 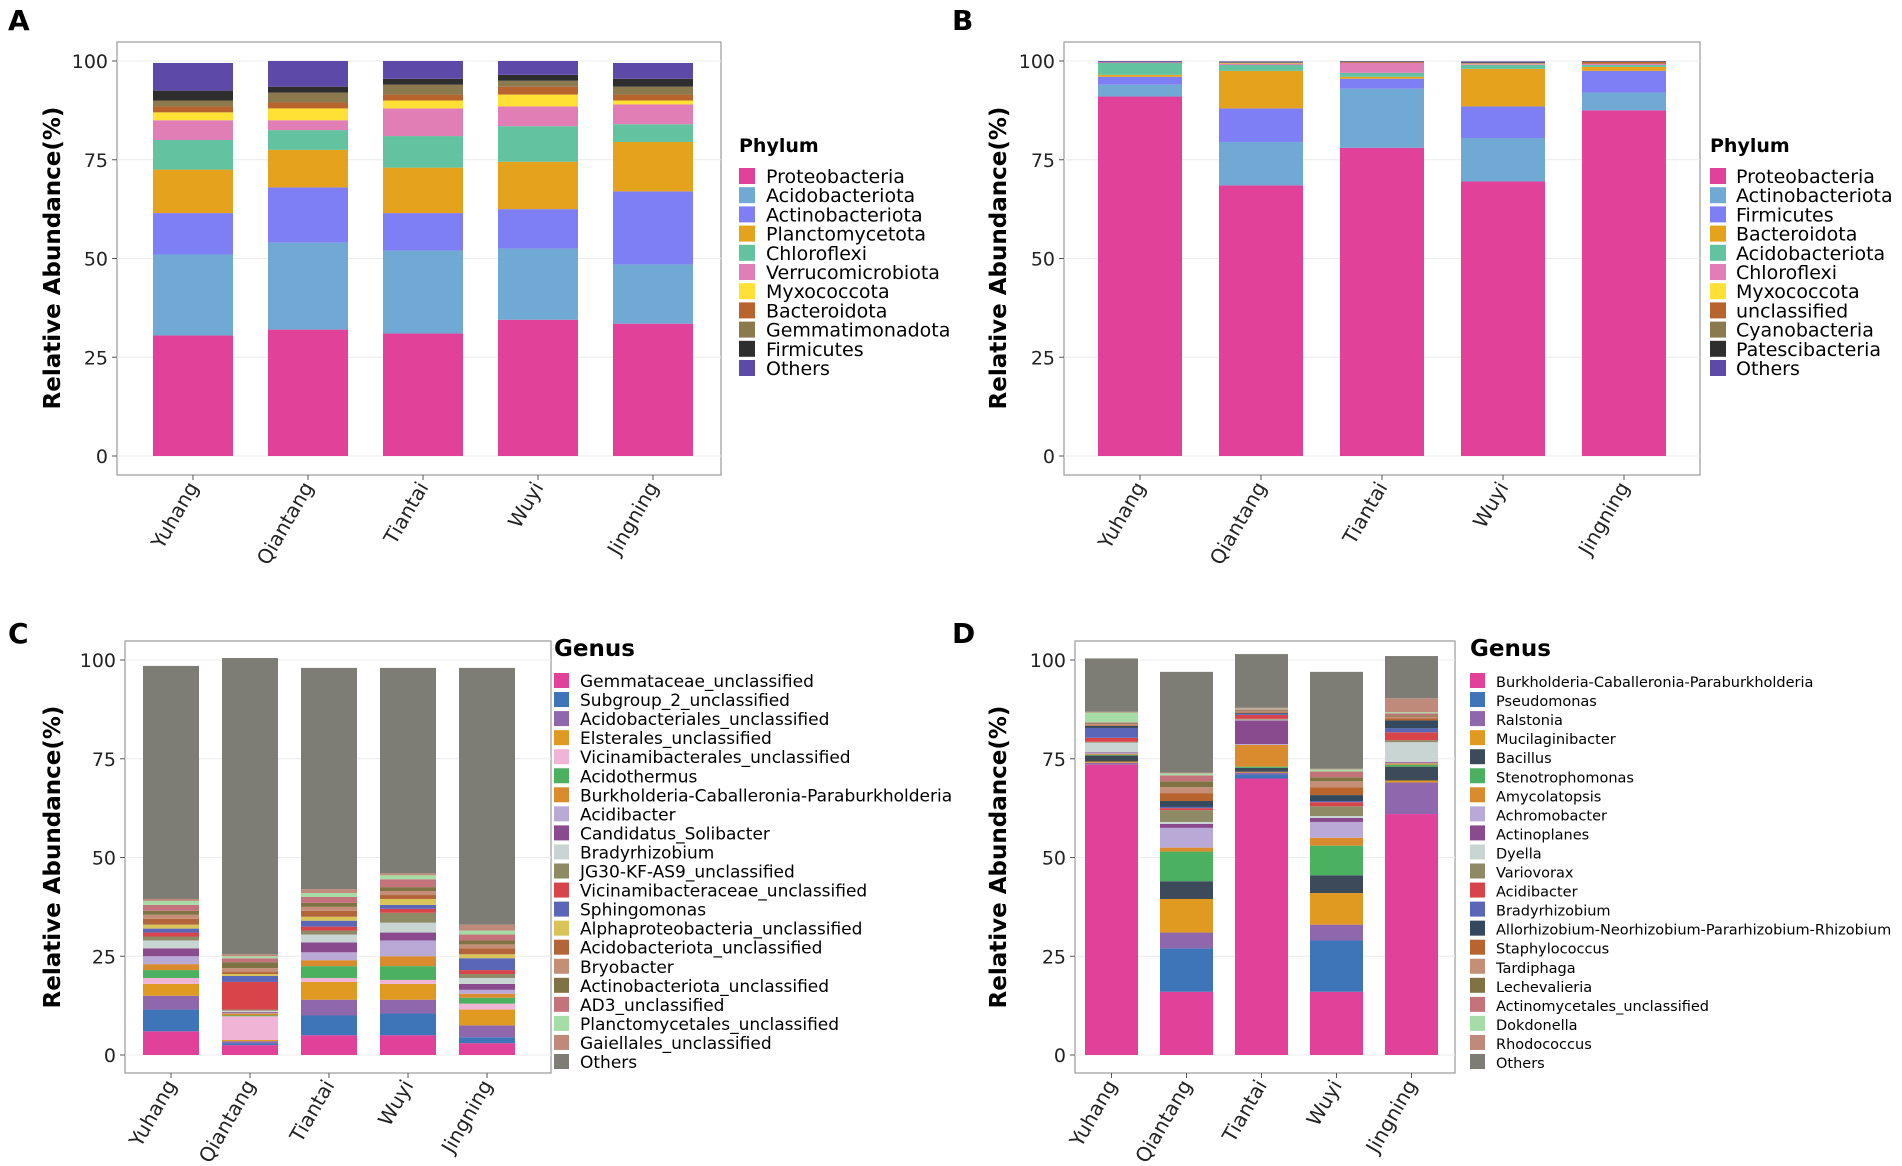 I want to click on panel-d-legend-swatch-dyella, so click(x=1477, y=852).